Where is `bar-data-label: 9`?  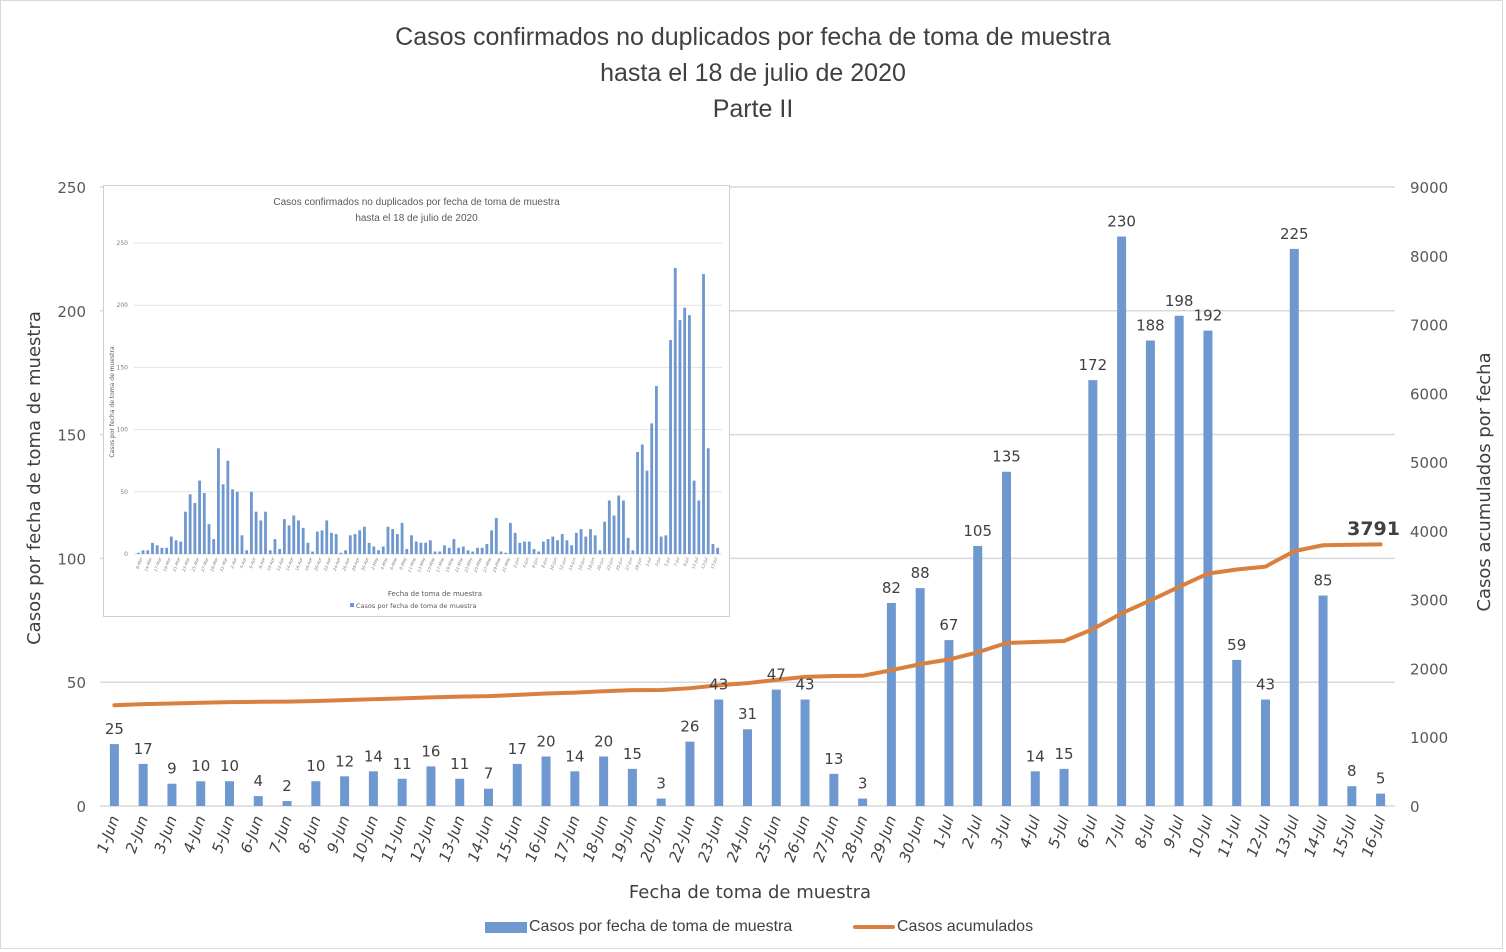
bar-data-label: 9 is located at coordinates (172, 769).